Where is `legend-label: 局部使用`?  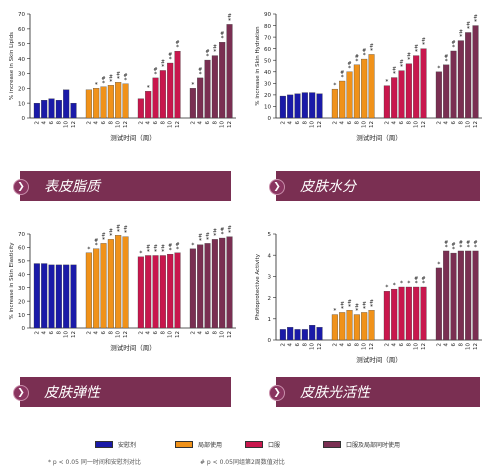
legend-label: 局部使用 is located at coordinates (210, 445).